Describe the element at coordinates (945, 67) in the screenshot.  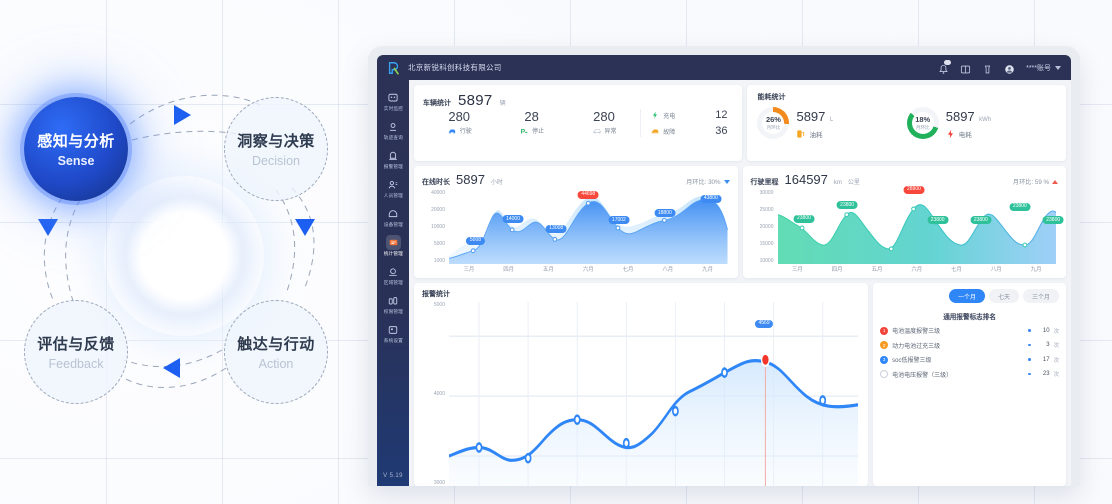
I see `bell-icon` at that location.